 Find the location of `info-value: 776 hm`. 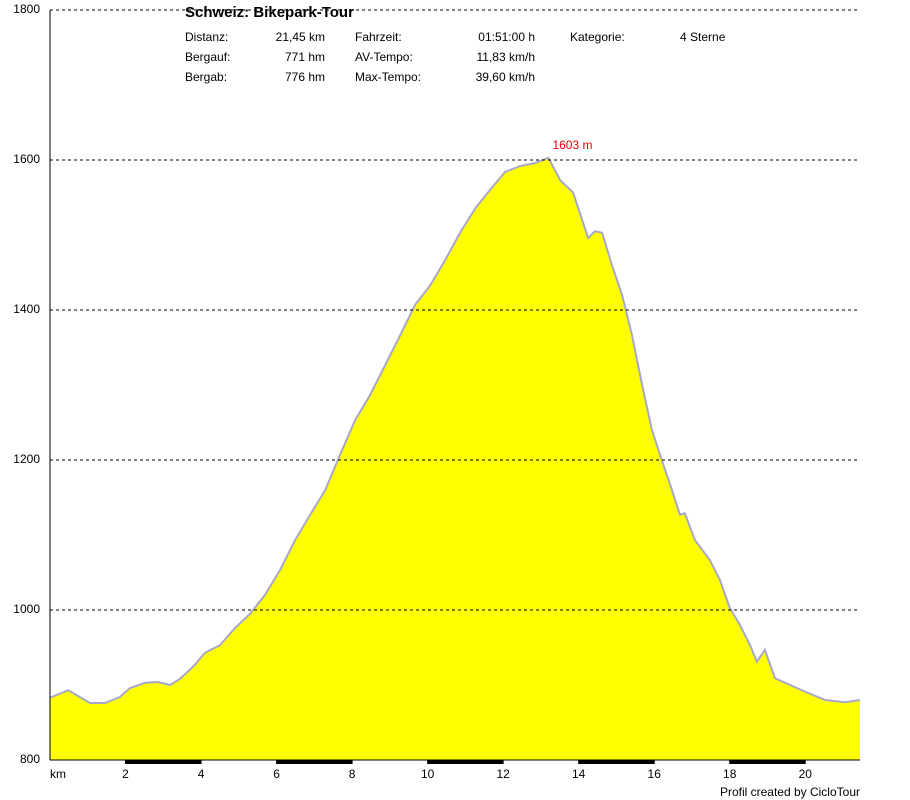

info-value: 776 hm is located at coordinates (305, 77).